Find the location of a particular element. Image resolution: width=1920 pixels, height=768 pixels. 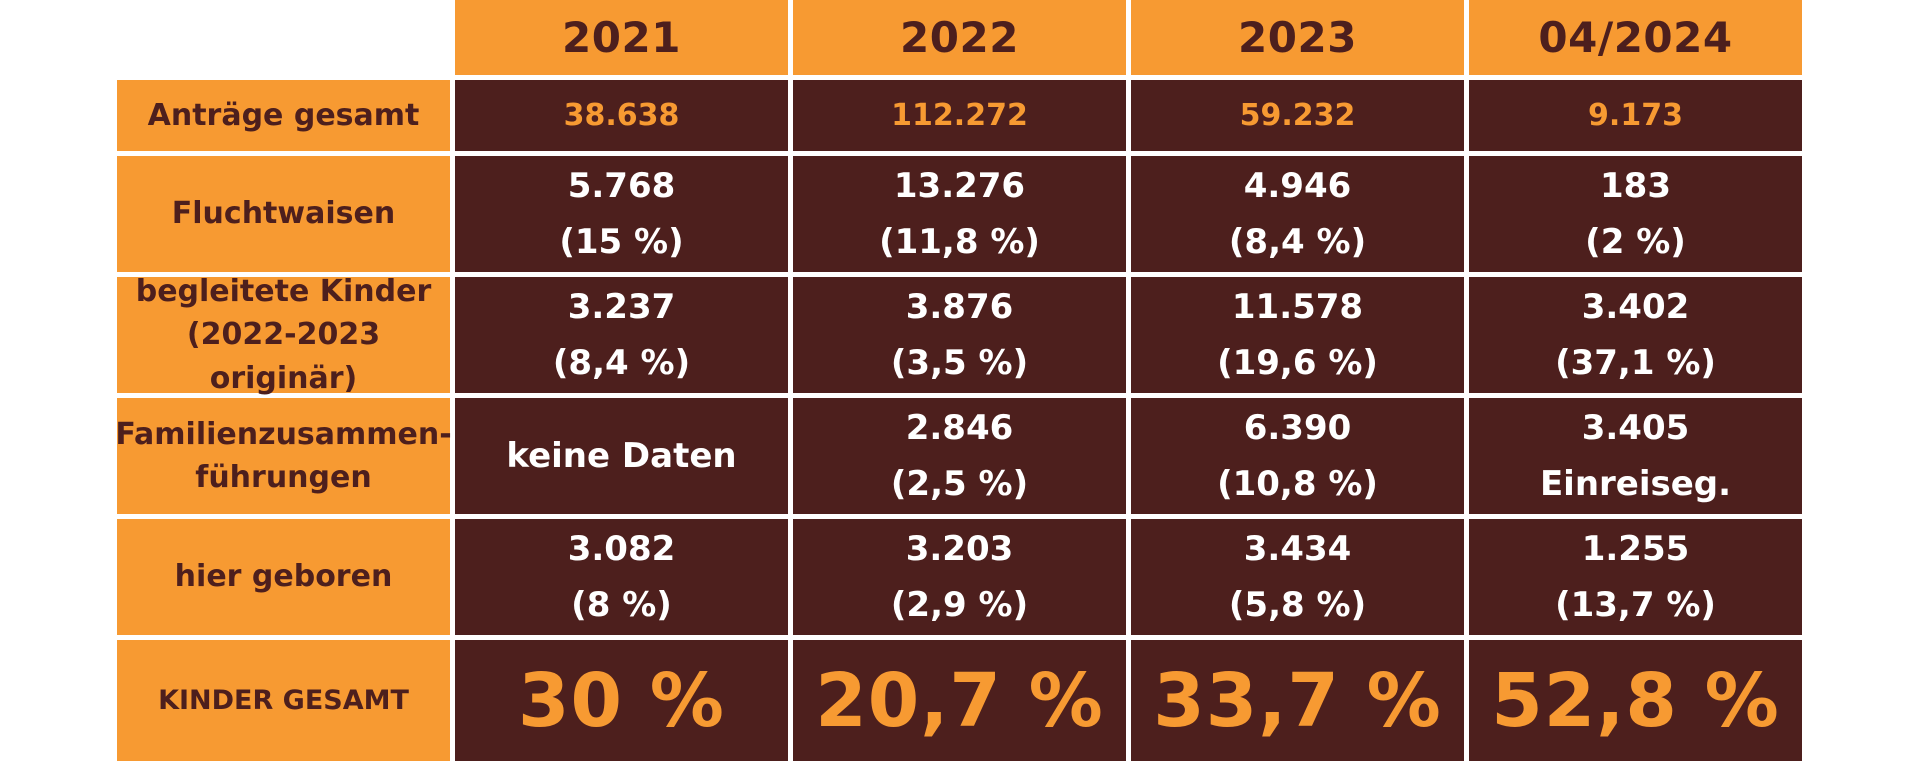

row-label-text: führungen is located at coordinates (283, 477).